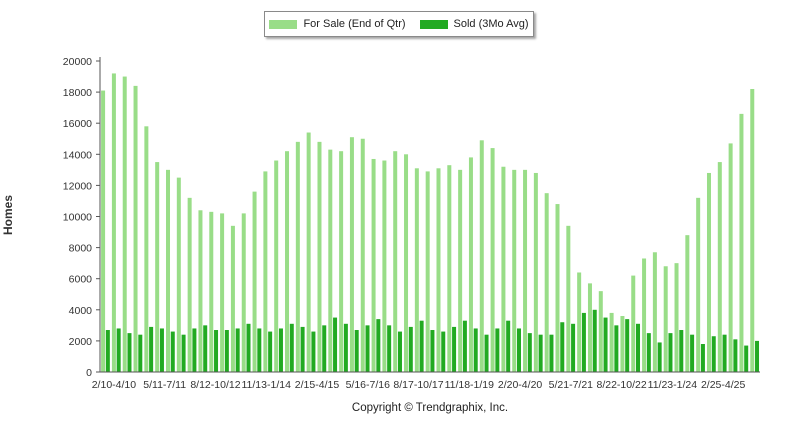 The width and height of the screenshot is (800, 434). What do you see at coordinates (81, 311) in the screenshot?
I see `y-tick-label: 4000` at bounding box center [81, 311].